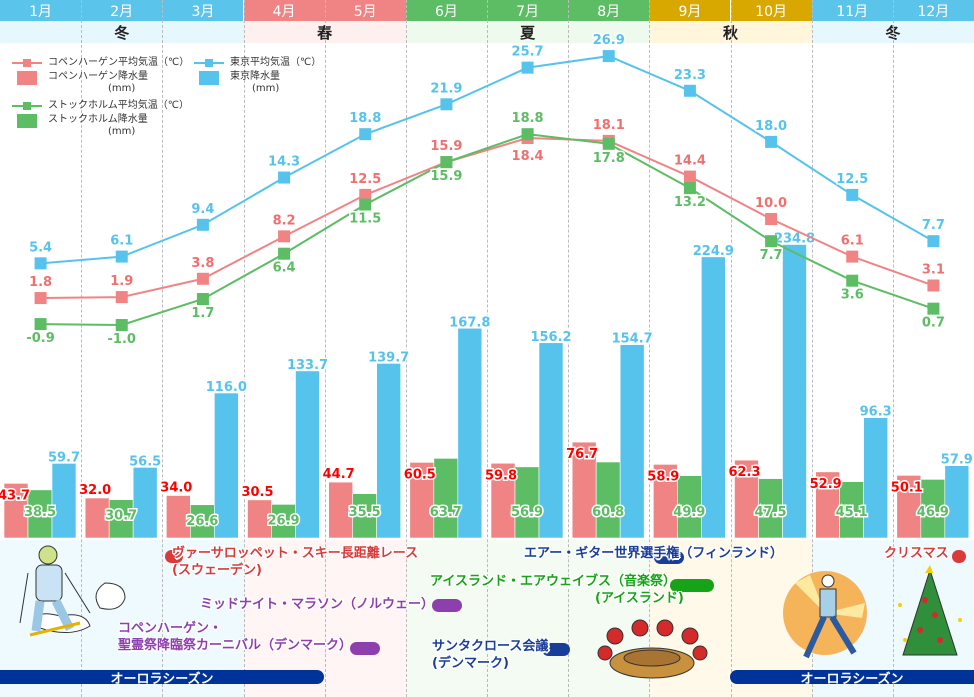 The width and height of the screenshot is (974, 697). Describe the element at coordinates (27, 78) in the screenshot. I see `legend-swatch-bar` at that location.